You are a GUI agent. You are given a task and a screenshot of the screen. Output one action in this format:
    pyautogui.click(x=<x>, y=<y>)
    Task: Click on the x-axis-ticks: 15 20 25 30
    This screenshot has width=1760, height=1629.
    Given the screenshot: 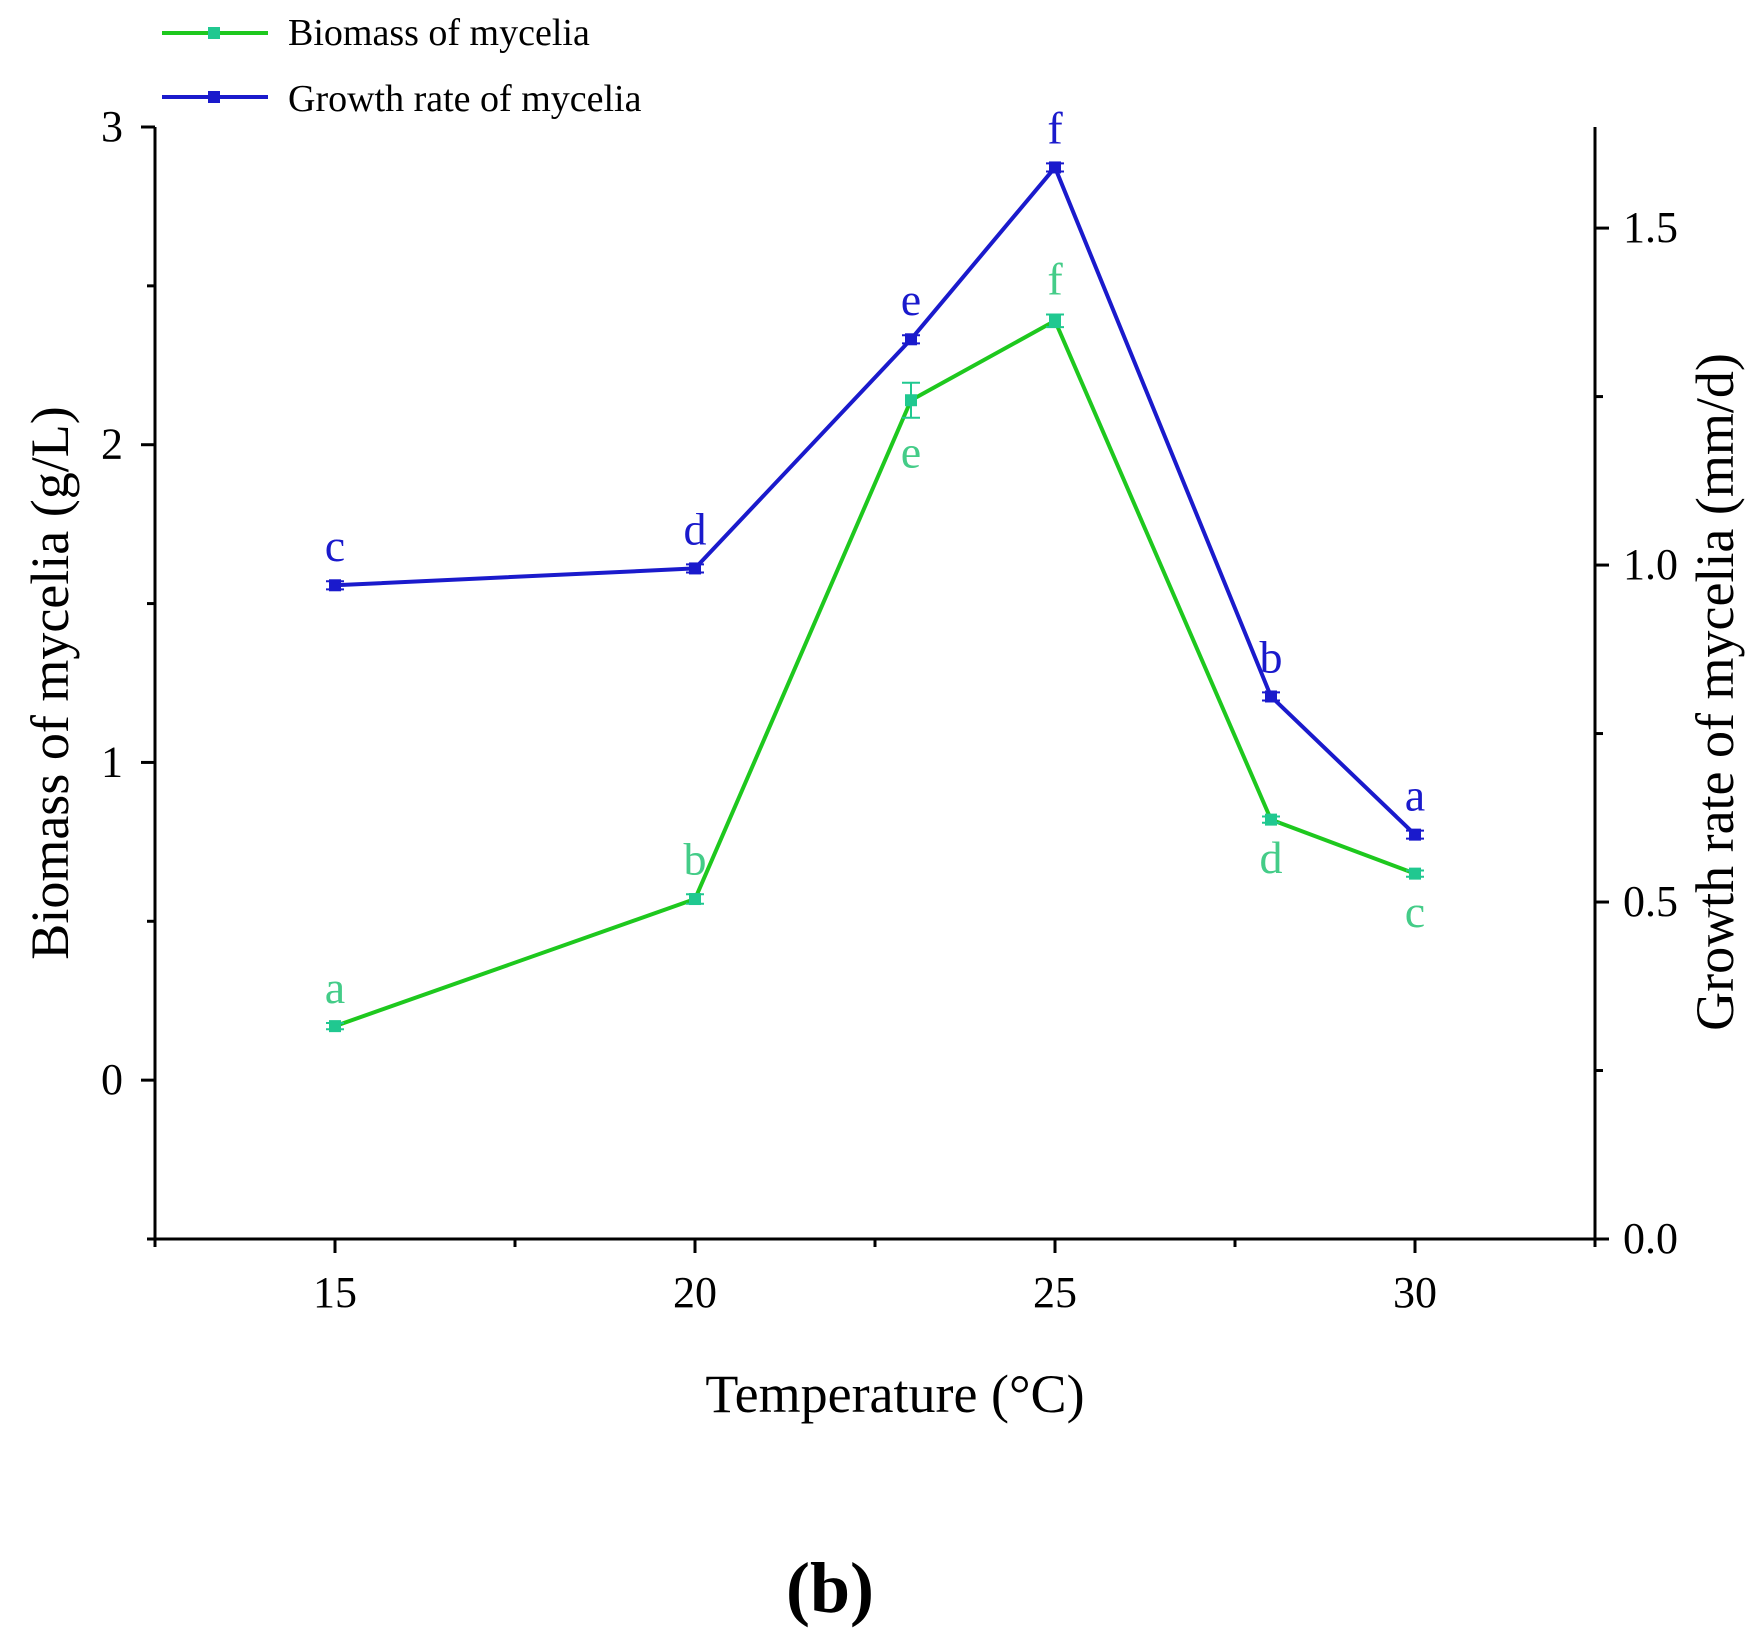 What is the action you would take?
    pyautogui.click(x=875, y=1278)
    